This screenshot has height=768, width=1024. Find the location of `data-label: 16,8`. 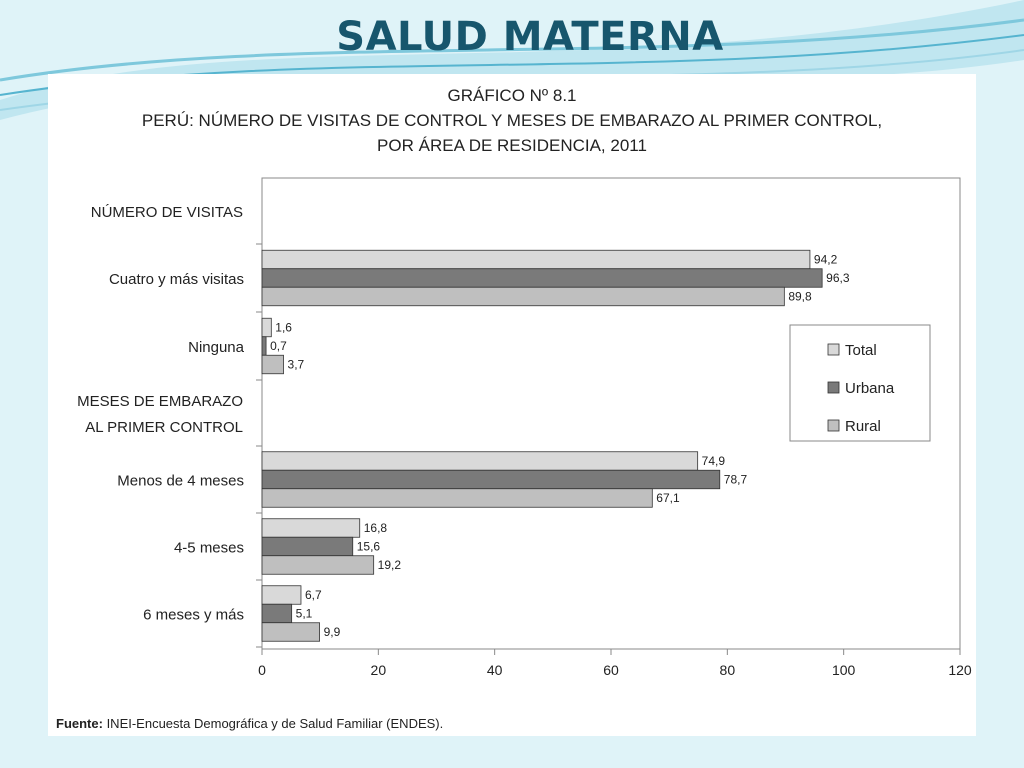

data-label: 16,8 is located at coordinates (376, 528).